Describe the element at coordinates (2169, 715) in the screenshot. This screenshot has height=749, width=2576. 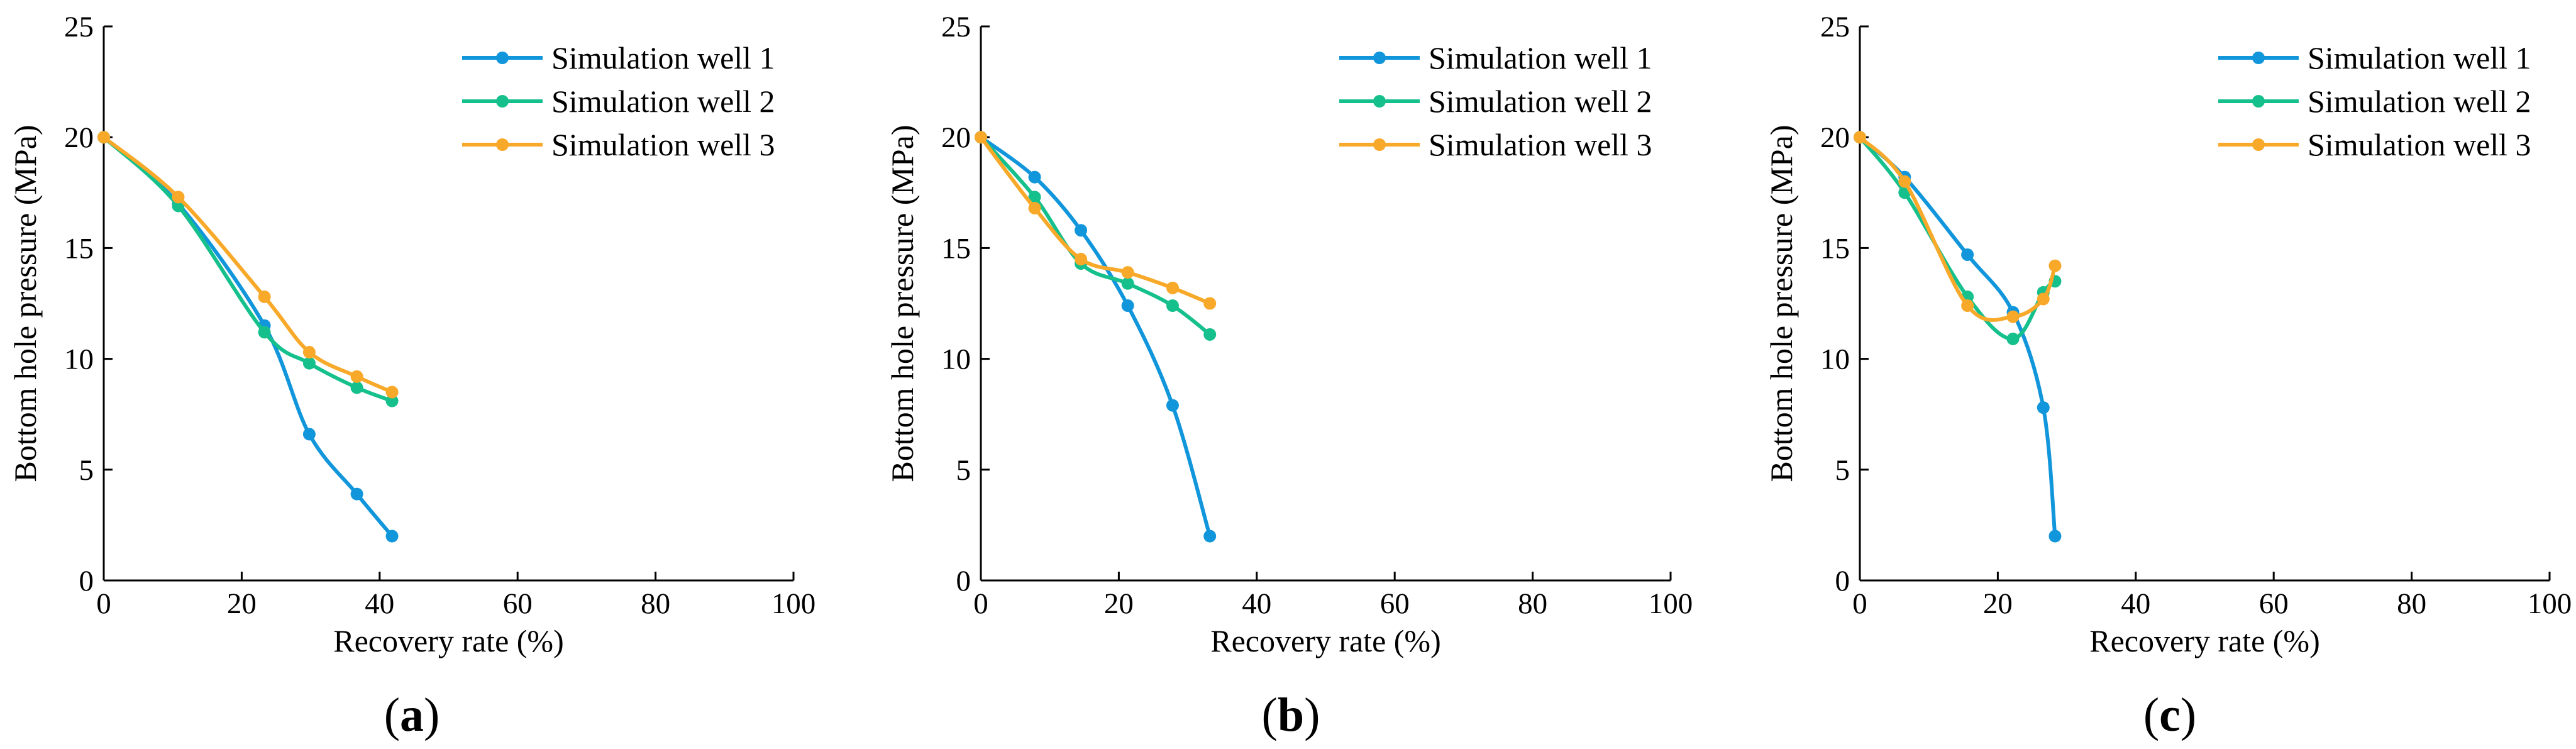
I see `panel-label: (c)` at that location.